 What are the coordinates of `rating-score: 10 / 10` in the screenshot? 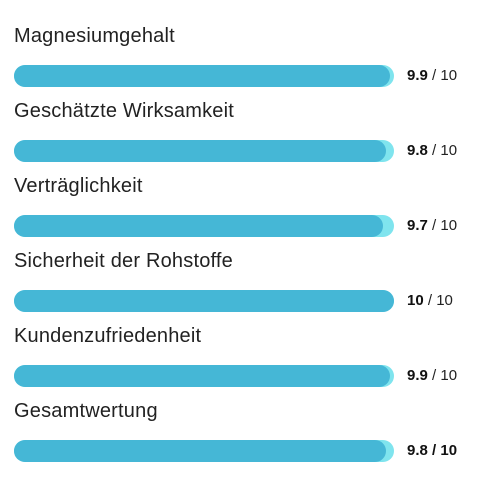 It's located at (430, 301).